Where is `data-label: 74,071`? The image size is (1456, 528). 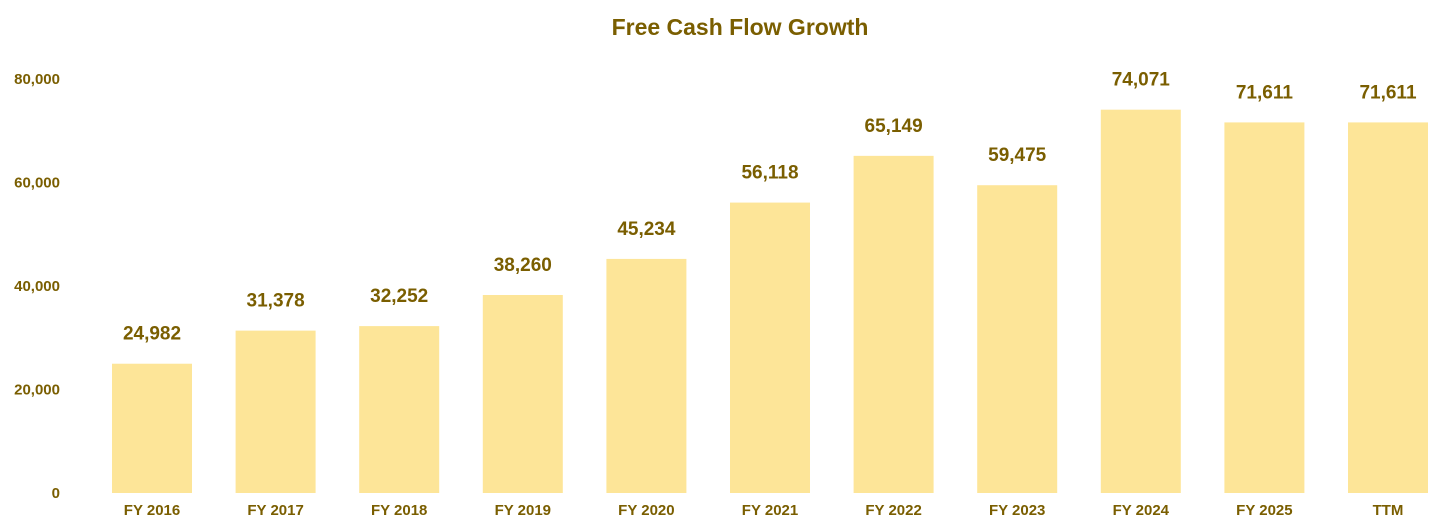 data-label: 74,071 is located at coordinates (1141, 80).